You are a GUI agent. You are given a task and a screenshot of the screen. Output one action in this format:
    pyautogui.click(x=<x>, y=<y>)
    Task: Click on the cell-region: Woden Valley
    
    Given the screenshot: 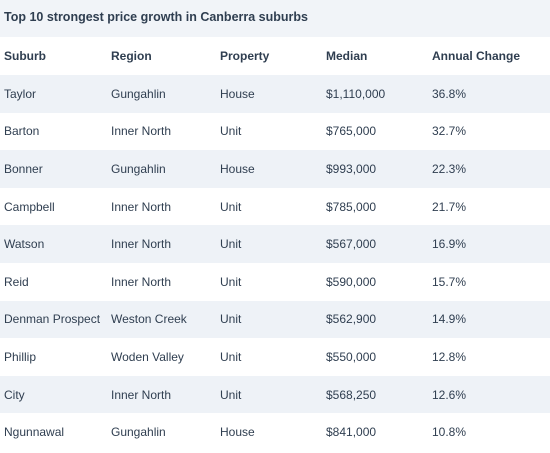 What is the action you would take?
    pyautogui.click(x=161, y=357)
    